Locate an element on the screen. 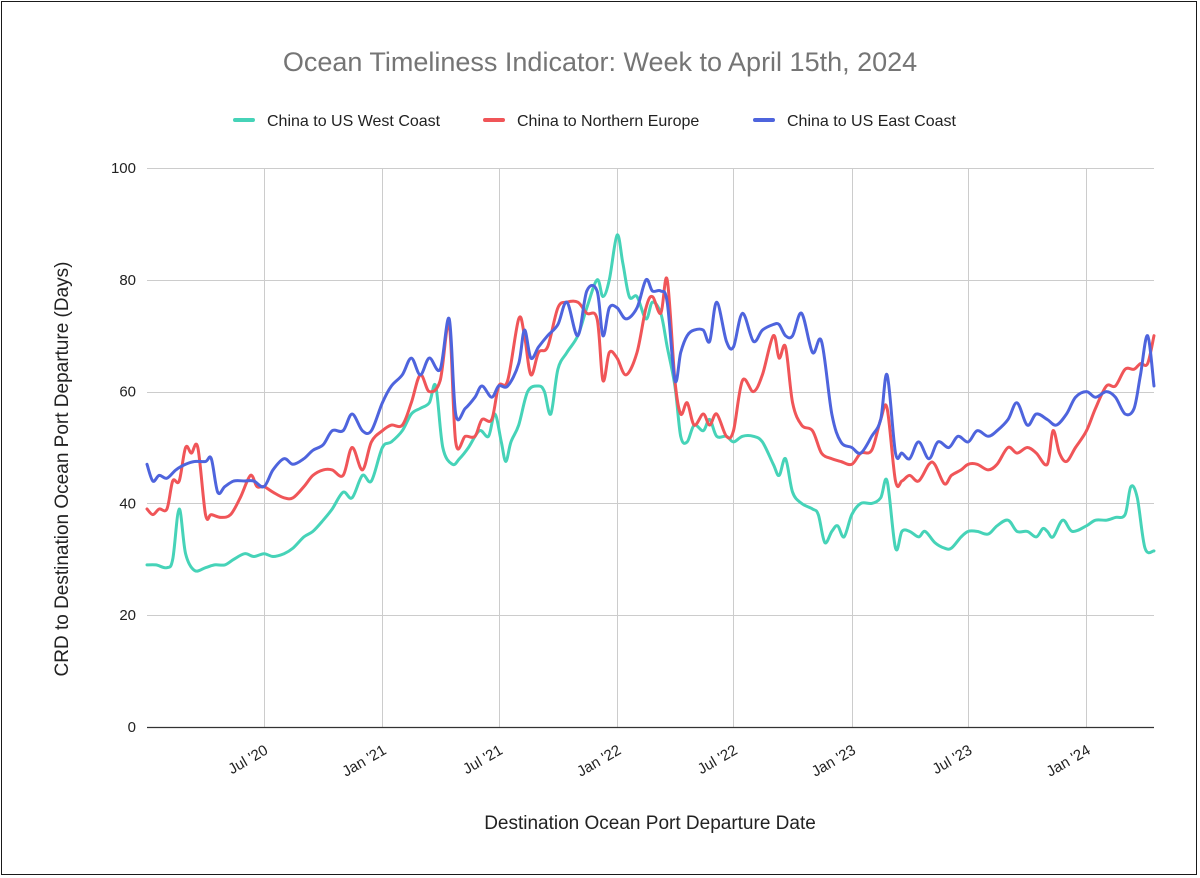 The image size is (1200, 878). y-tick-label: 100 is located at coordinates (123, 168).